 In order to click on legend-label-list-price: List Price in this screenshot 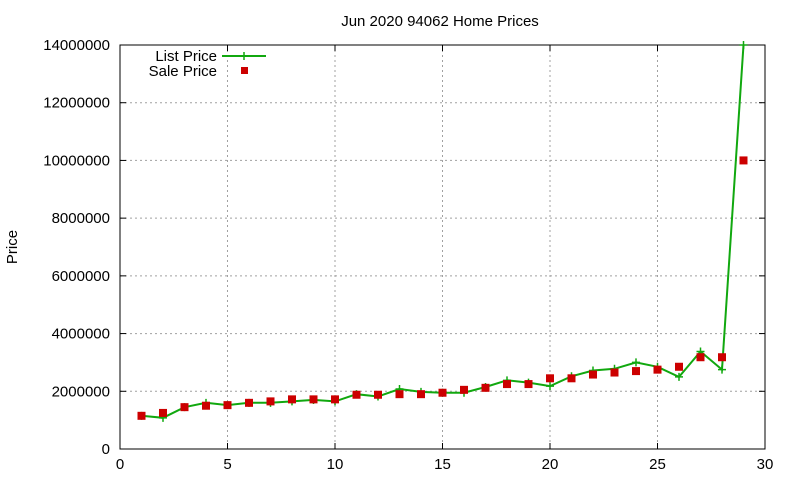, I will do `click(186, 56)`.